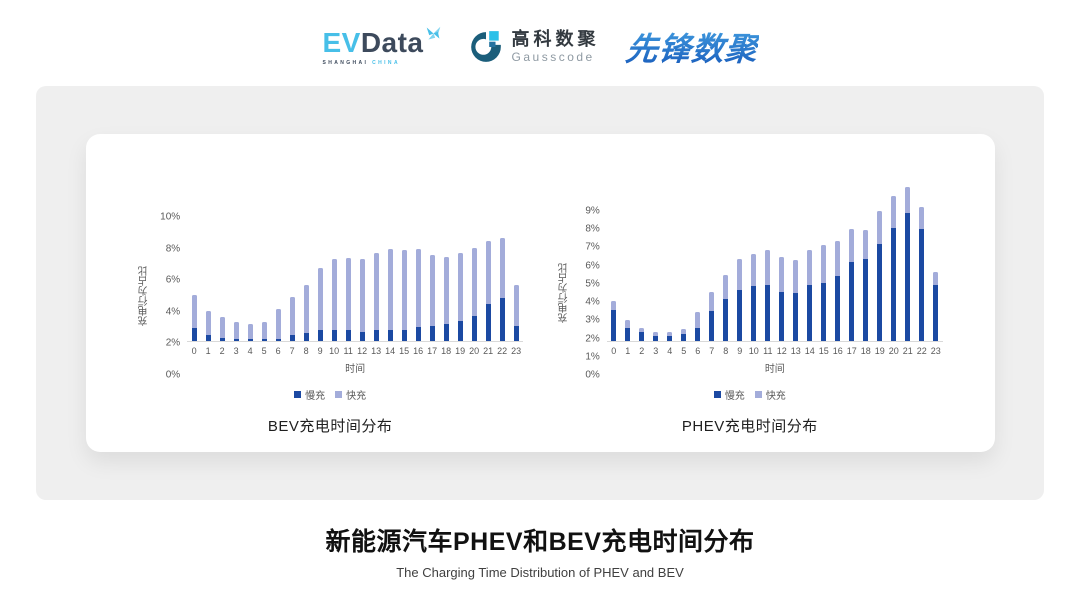 This screenshot has height=608, width=1080. What do you see at coordinates (485, 46) in the screenshot?
I see `gausscode-g-icon` at bounding box center [485, 46].